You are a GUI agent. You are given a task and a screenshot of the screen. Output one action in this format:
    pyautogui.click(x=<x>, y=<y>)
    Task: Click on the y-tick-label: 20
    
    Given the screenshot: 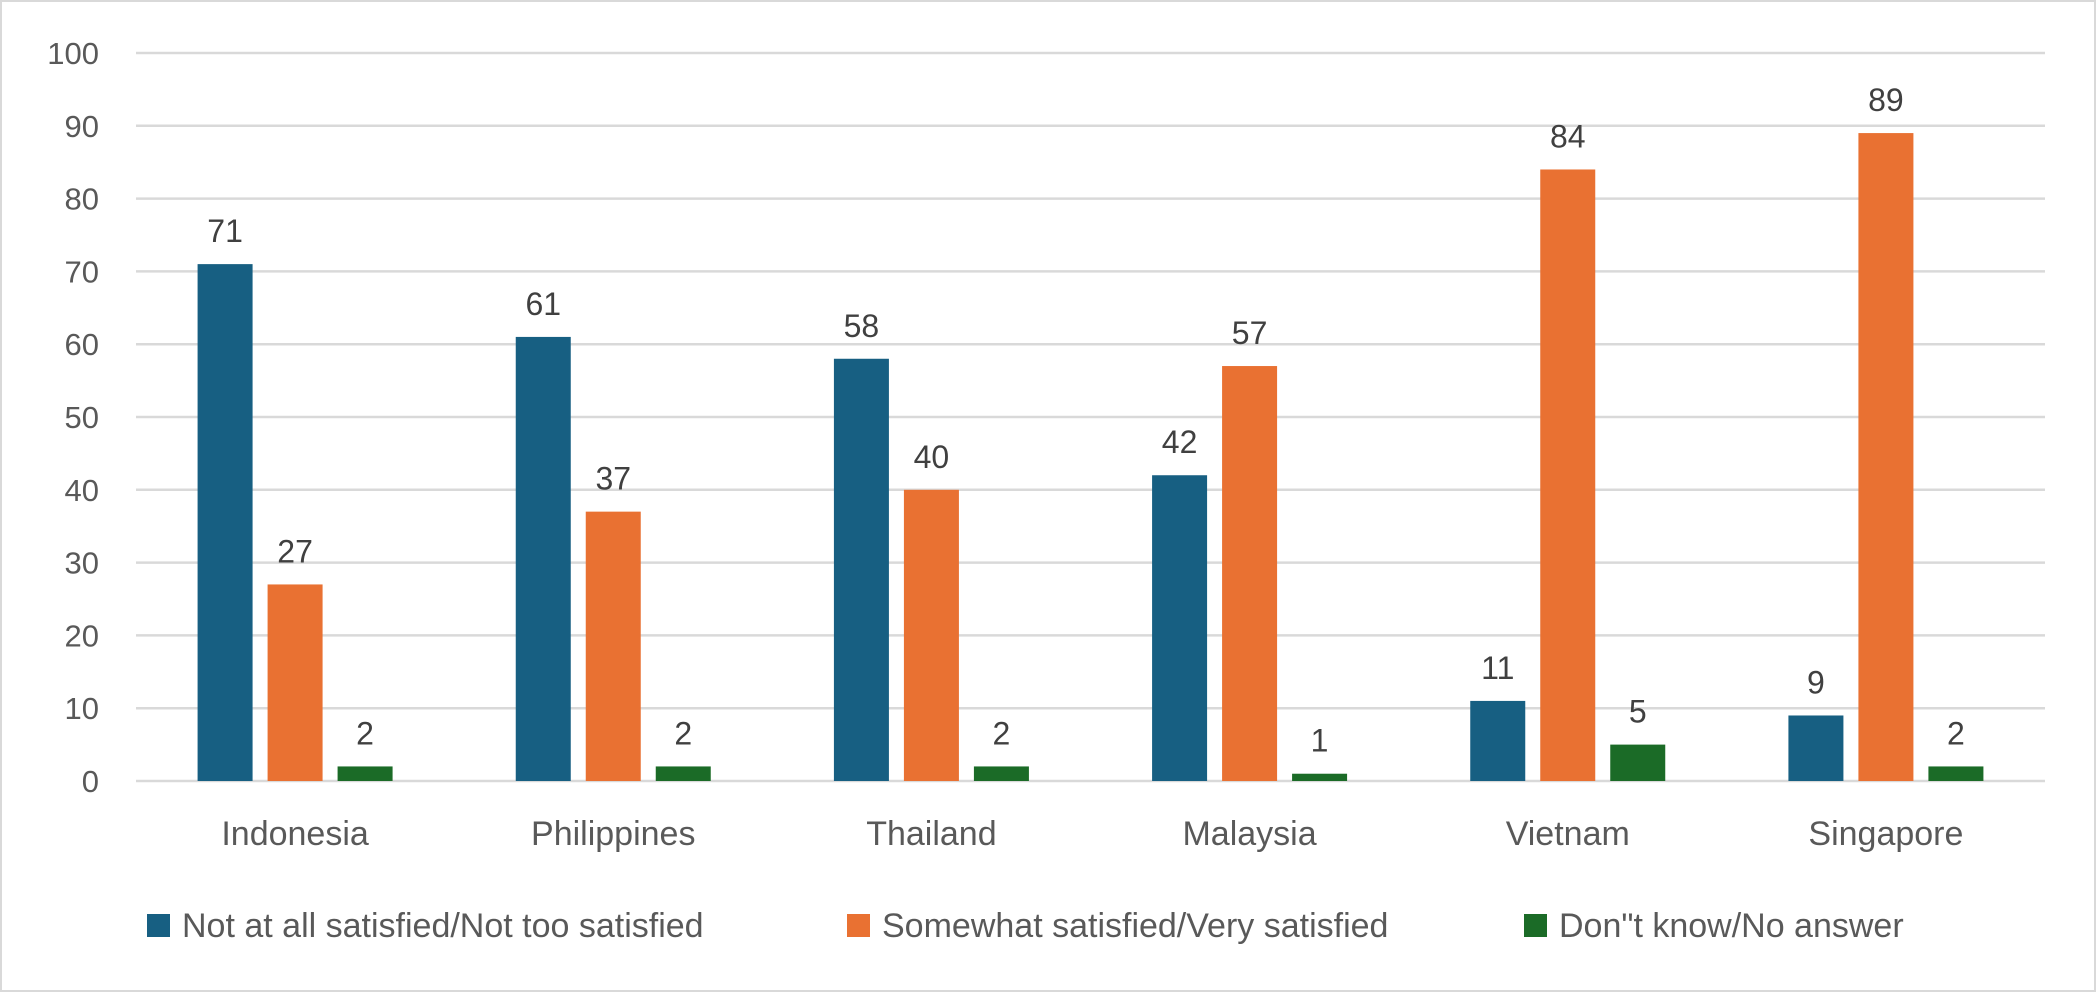 What is the action you would take?
    pyautogui.click(x=82, y=635)
    